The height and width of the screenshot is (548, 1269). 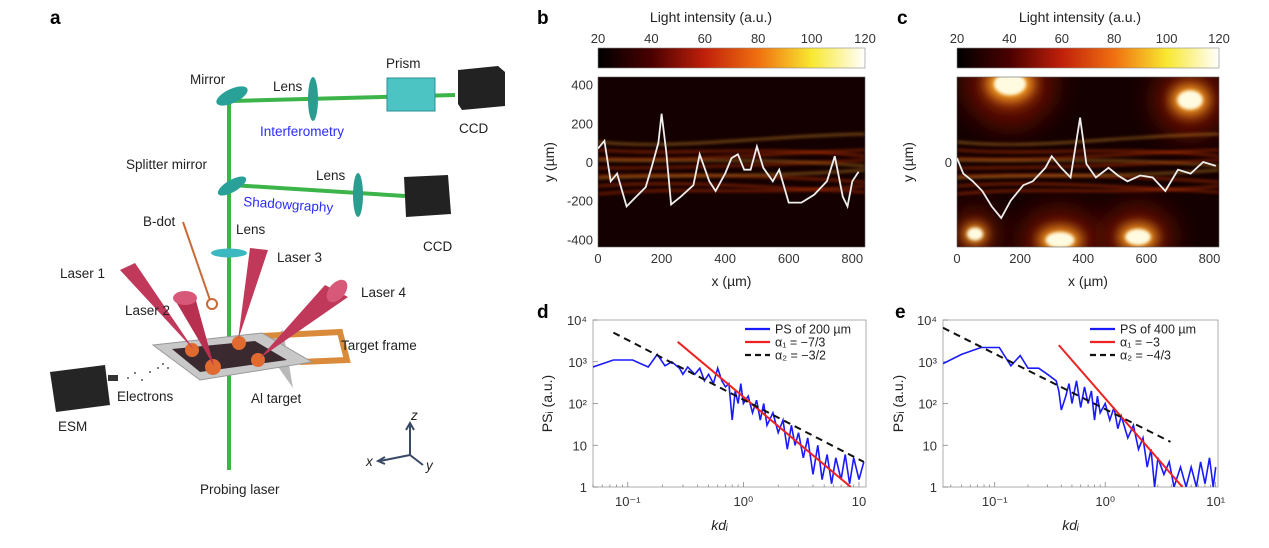 I want to click on x-tick-label: 10⁻¹, so click(x=995, y=501).